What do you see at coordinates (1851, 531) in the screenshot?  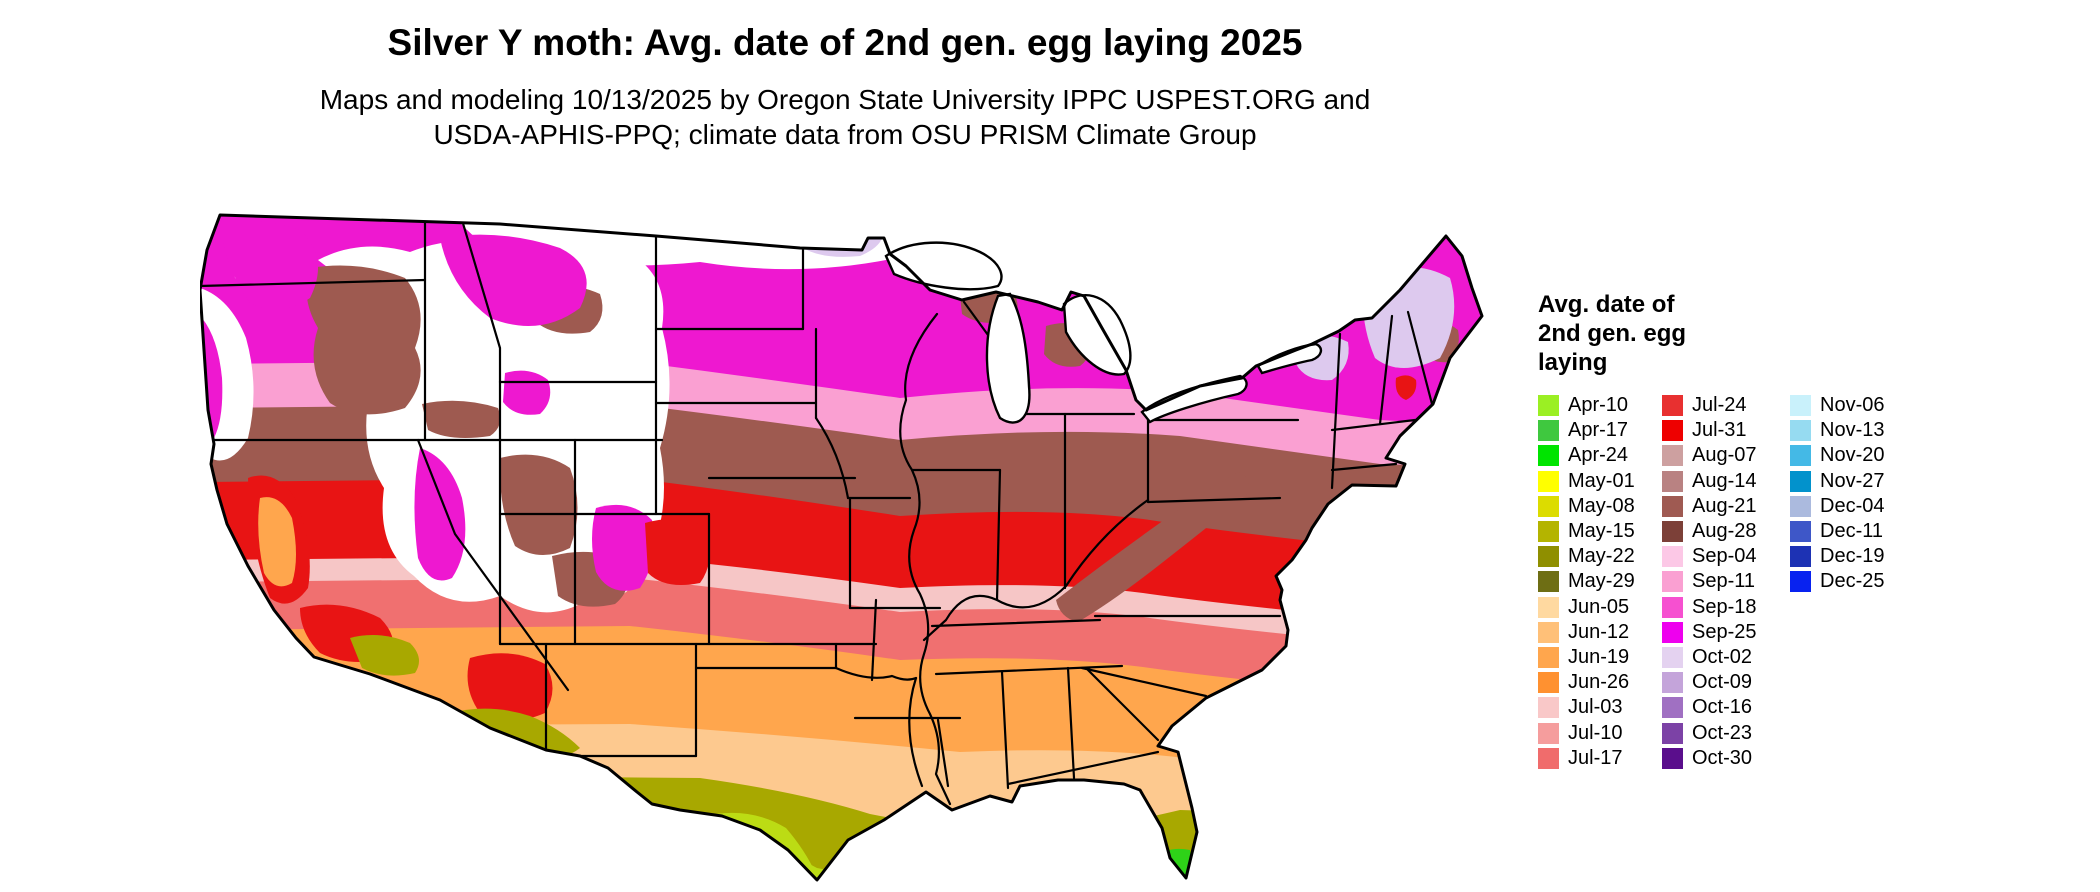 I see `legend-entry-label: Dec-11` at bounding box center [1851, 531].